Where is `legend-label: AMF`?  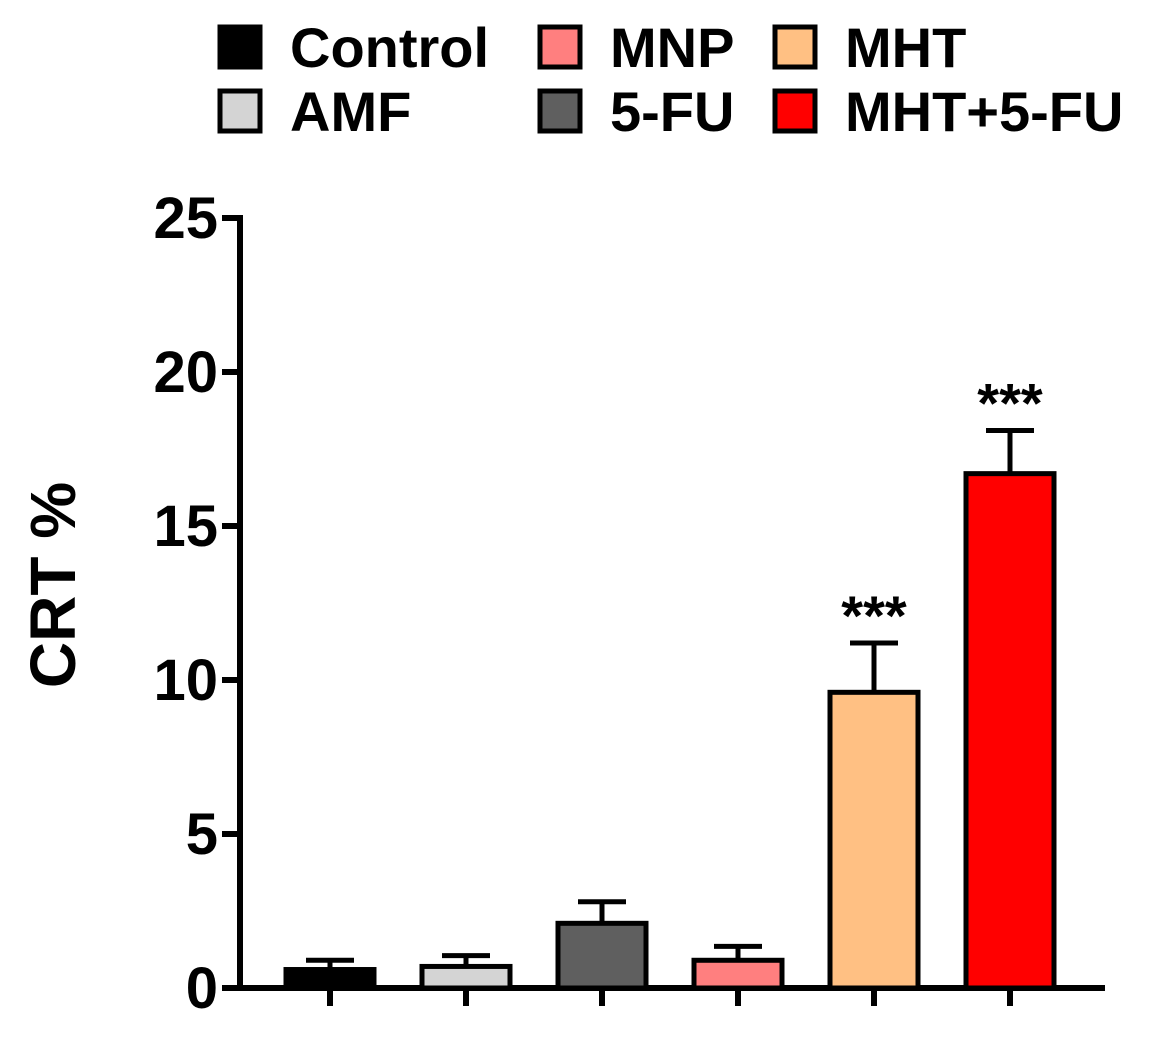
legend-label: AMF is located at coordinates (350, 111).